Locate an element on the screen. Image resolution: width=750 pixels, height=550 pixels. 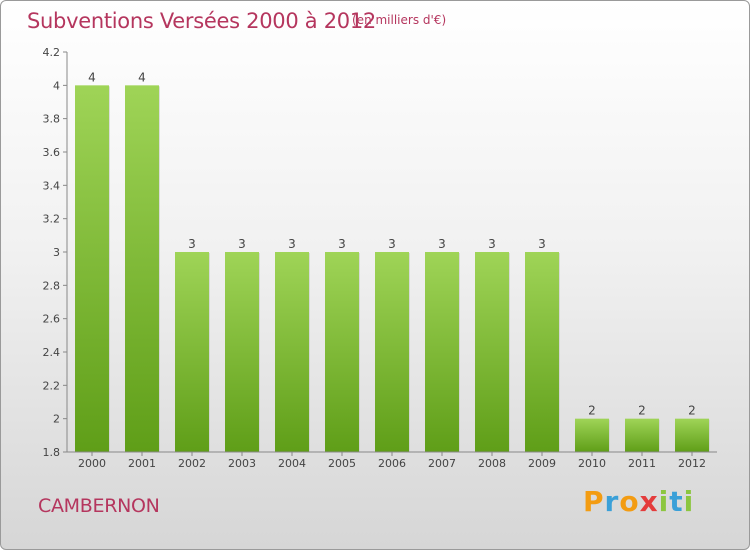
x-tick-label: 2011 is located at coordinates (642, 463).